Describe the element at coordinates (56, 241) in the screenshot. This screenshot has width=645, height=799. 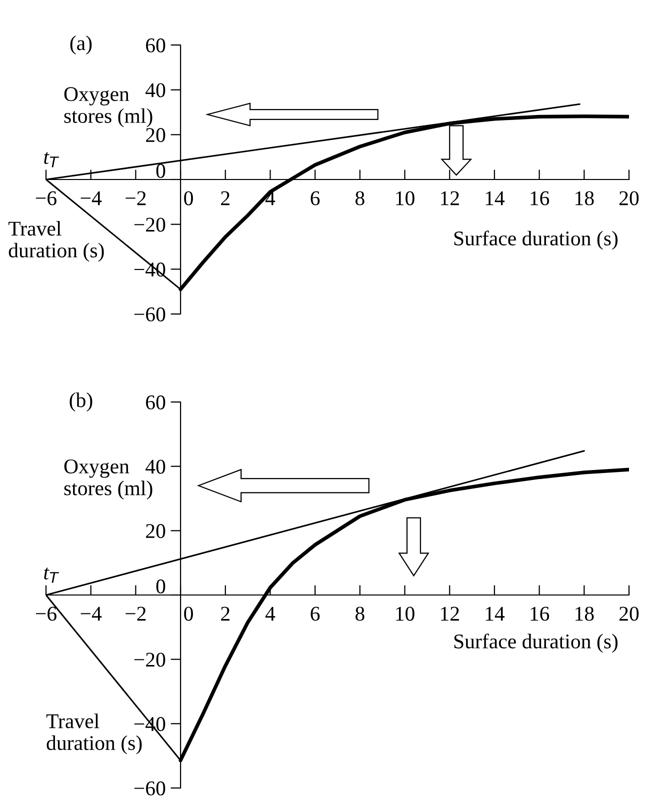
I see `annotation: Travel duration (s)` at that location.